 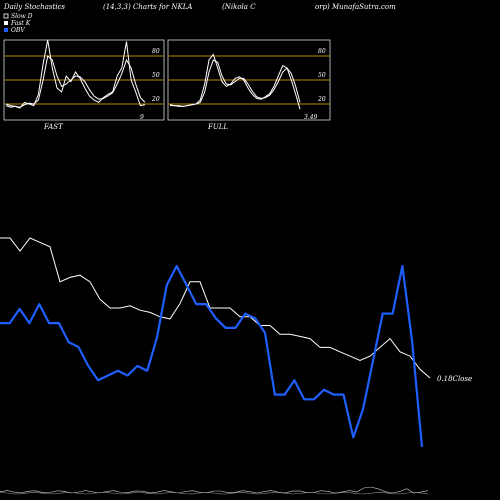 What do you see at coordinates (147, 7) in the screenshot?
I see `header-subtitle: (14,3,3) Charts for NKLA` at bounding box center [147, 7].